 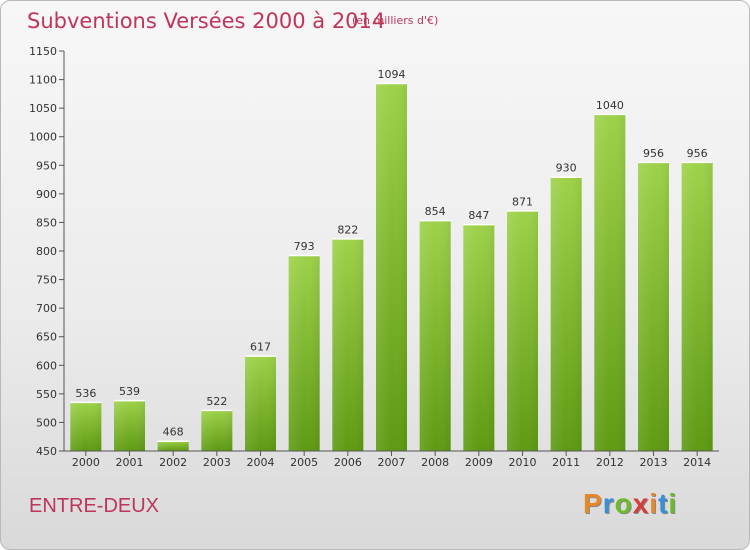 What do you see at coordinates (478, 215) in the screenshot?
I see `bar-value-label: 847` at bounding box center [478, 215].